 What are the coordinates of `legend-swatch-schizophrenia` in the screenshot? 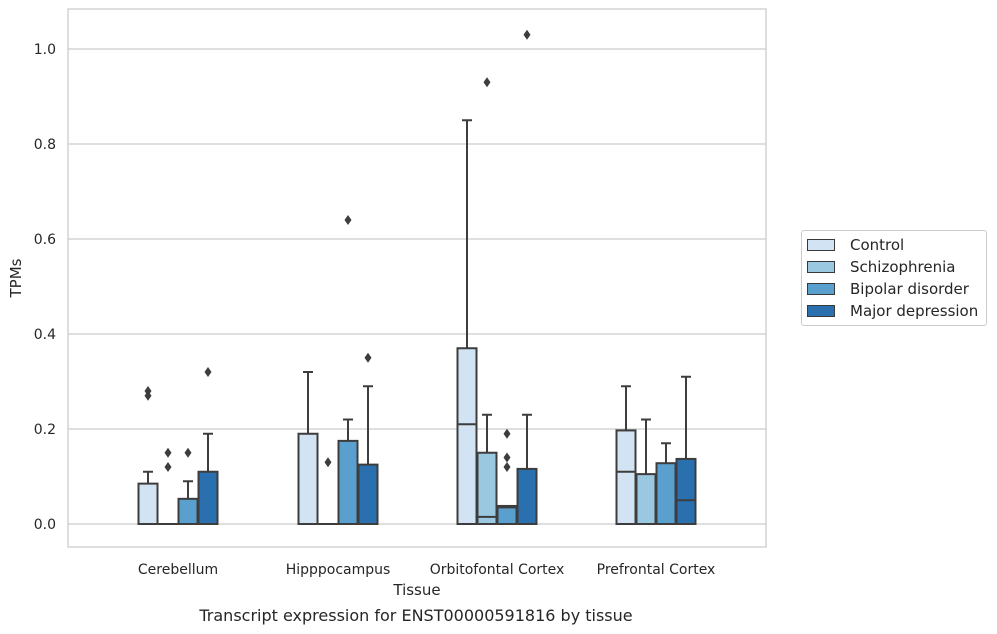 It's located at (821, 267).